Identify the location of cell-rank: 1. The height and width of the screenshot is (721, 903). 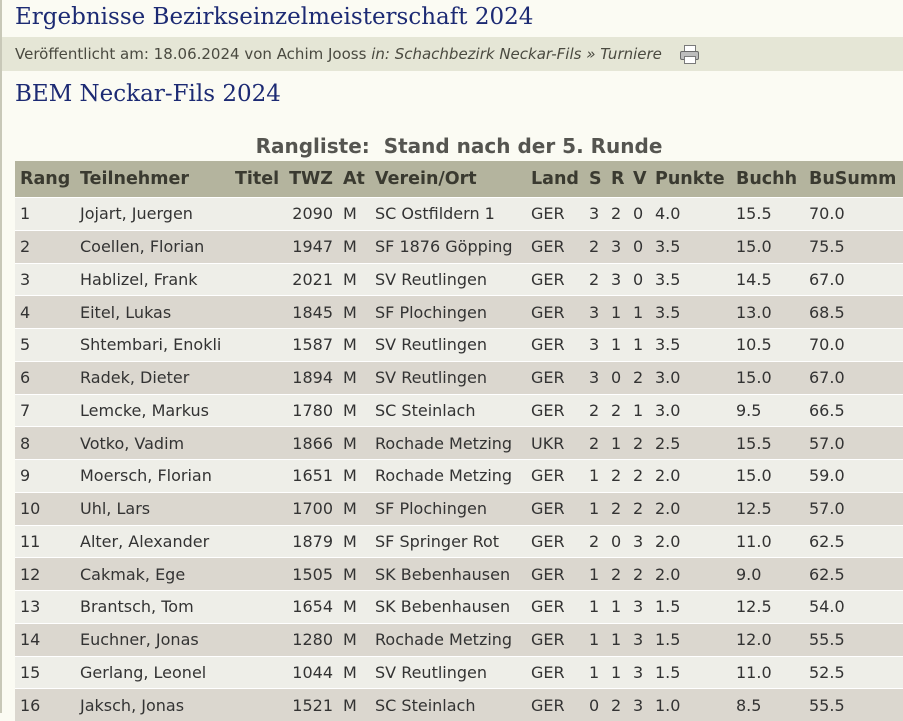
(45, 214).